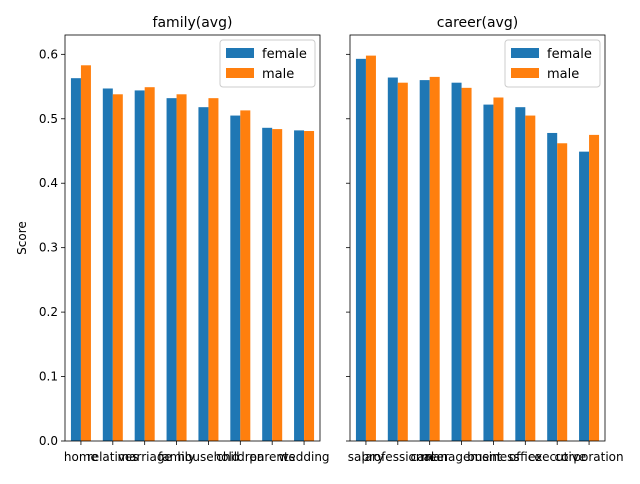 Image resolution: width=640 pixels, height=484 pixels. What do you see at coordinates (75, 260) in the screenshot?
I see `bar-female-home` at bounding box center [75, 260].